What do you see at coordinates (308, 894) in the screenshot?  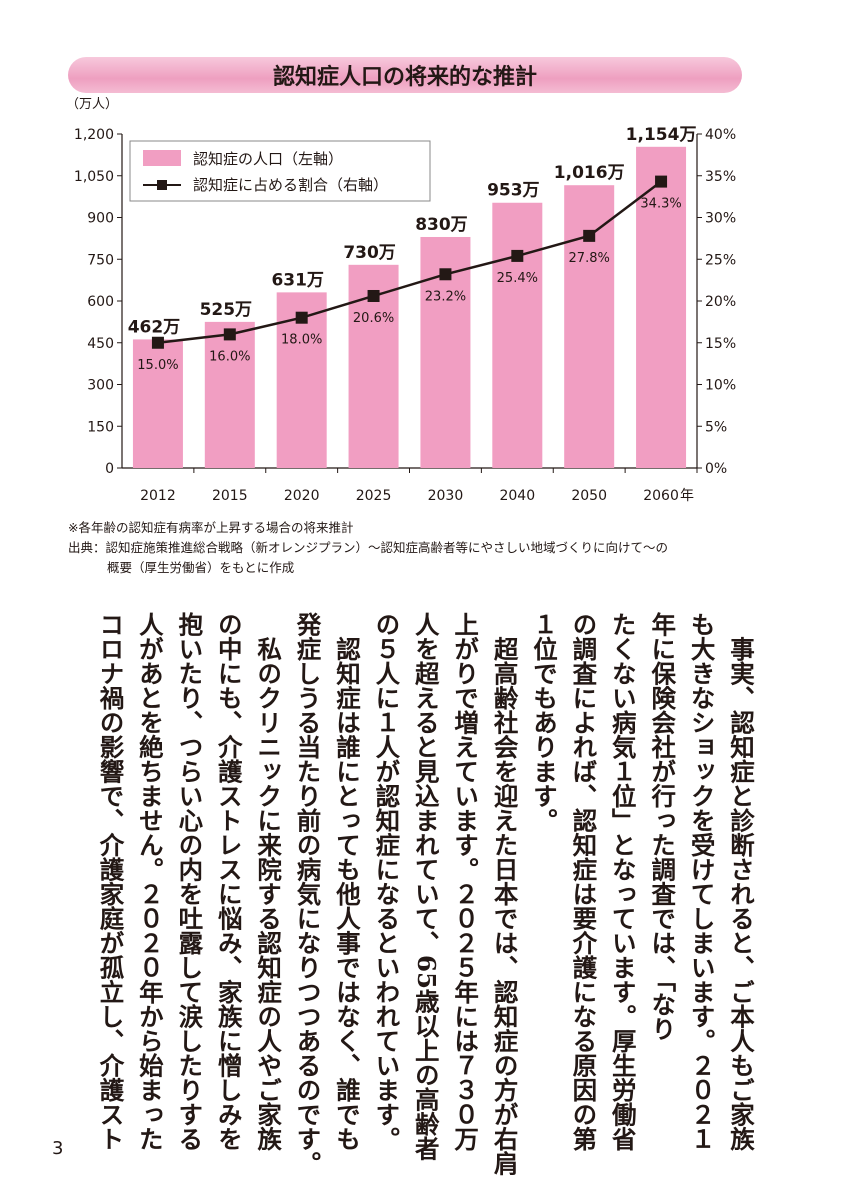 I see `text-column: 発症しうる当たり前の病気になりつつあるのです。` at bounding box center [308, 894].